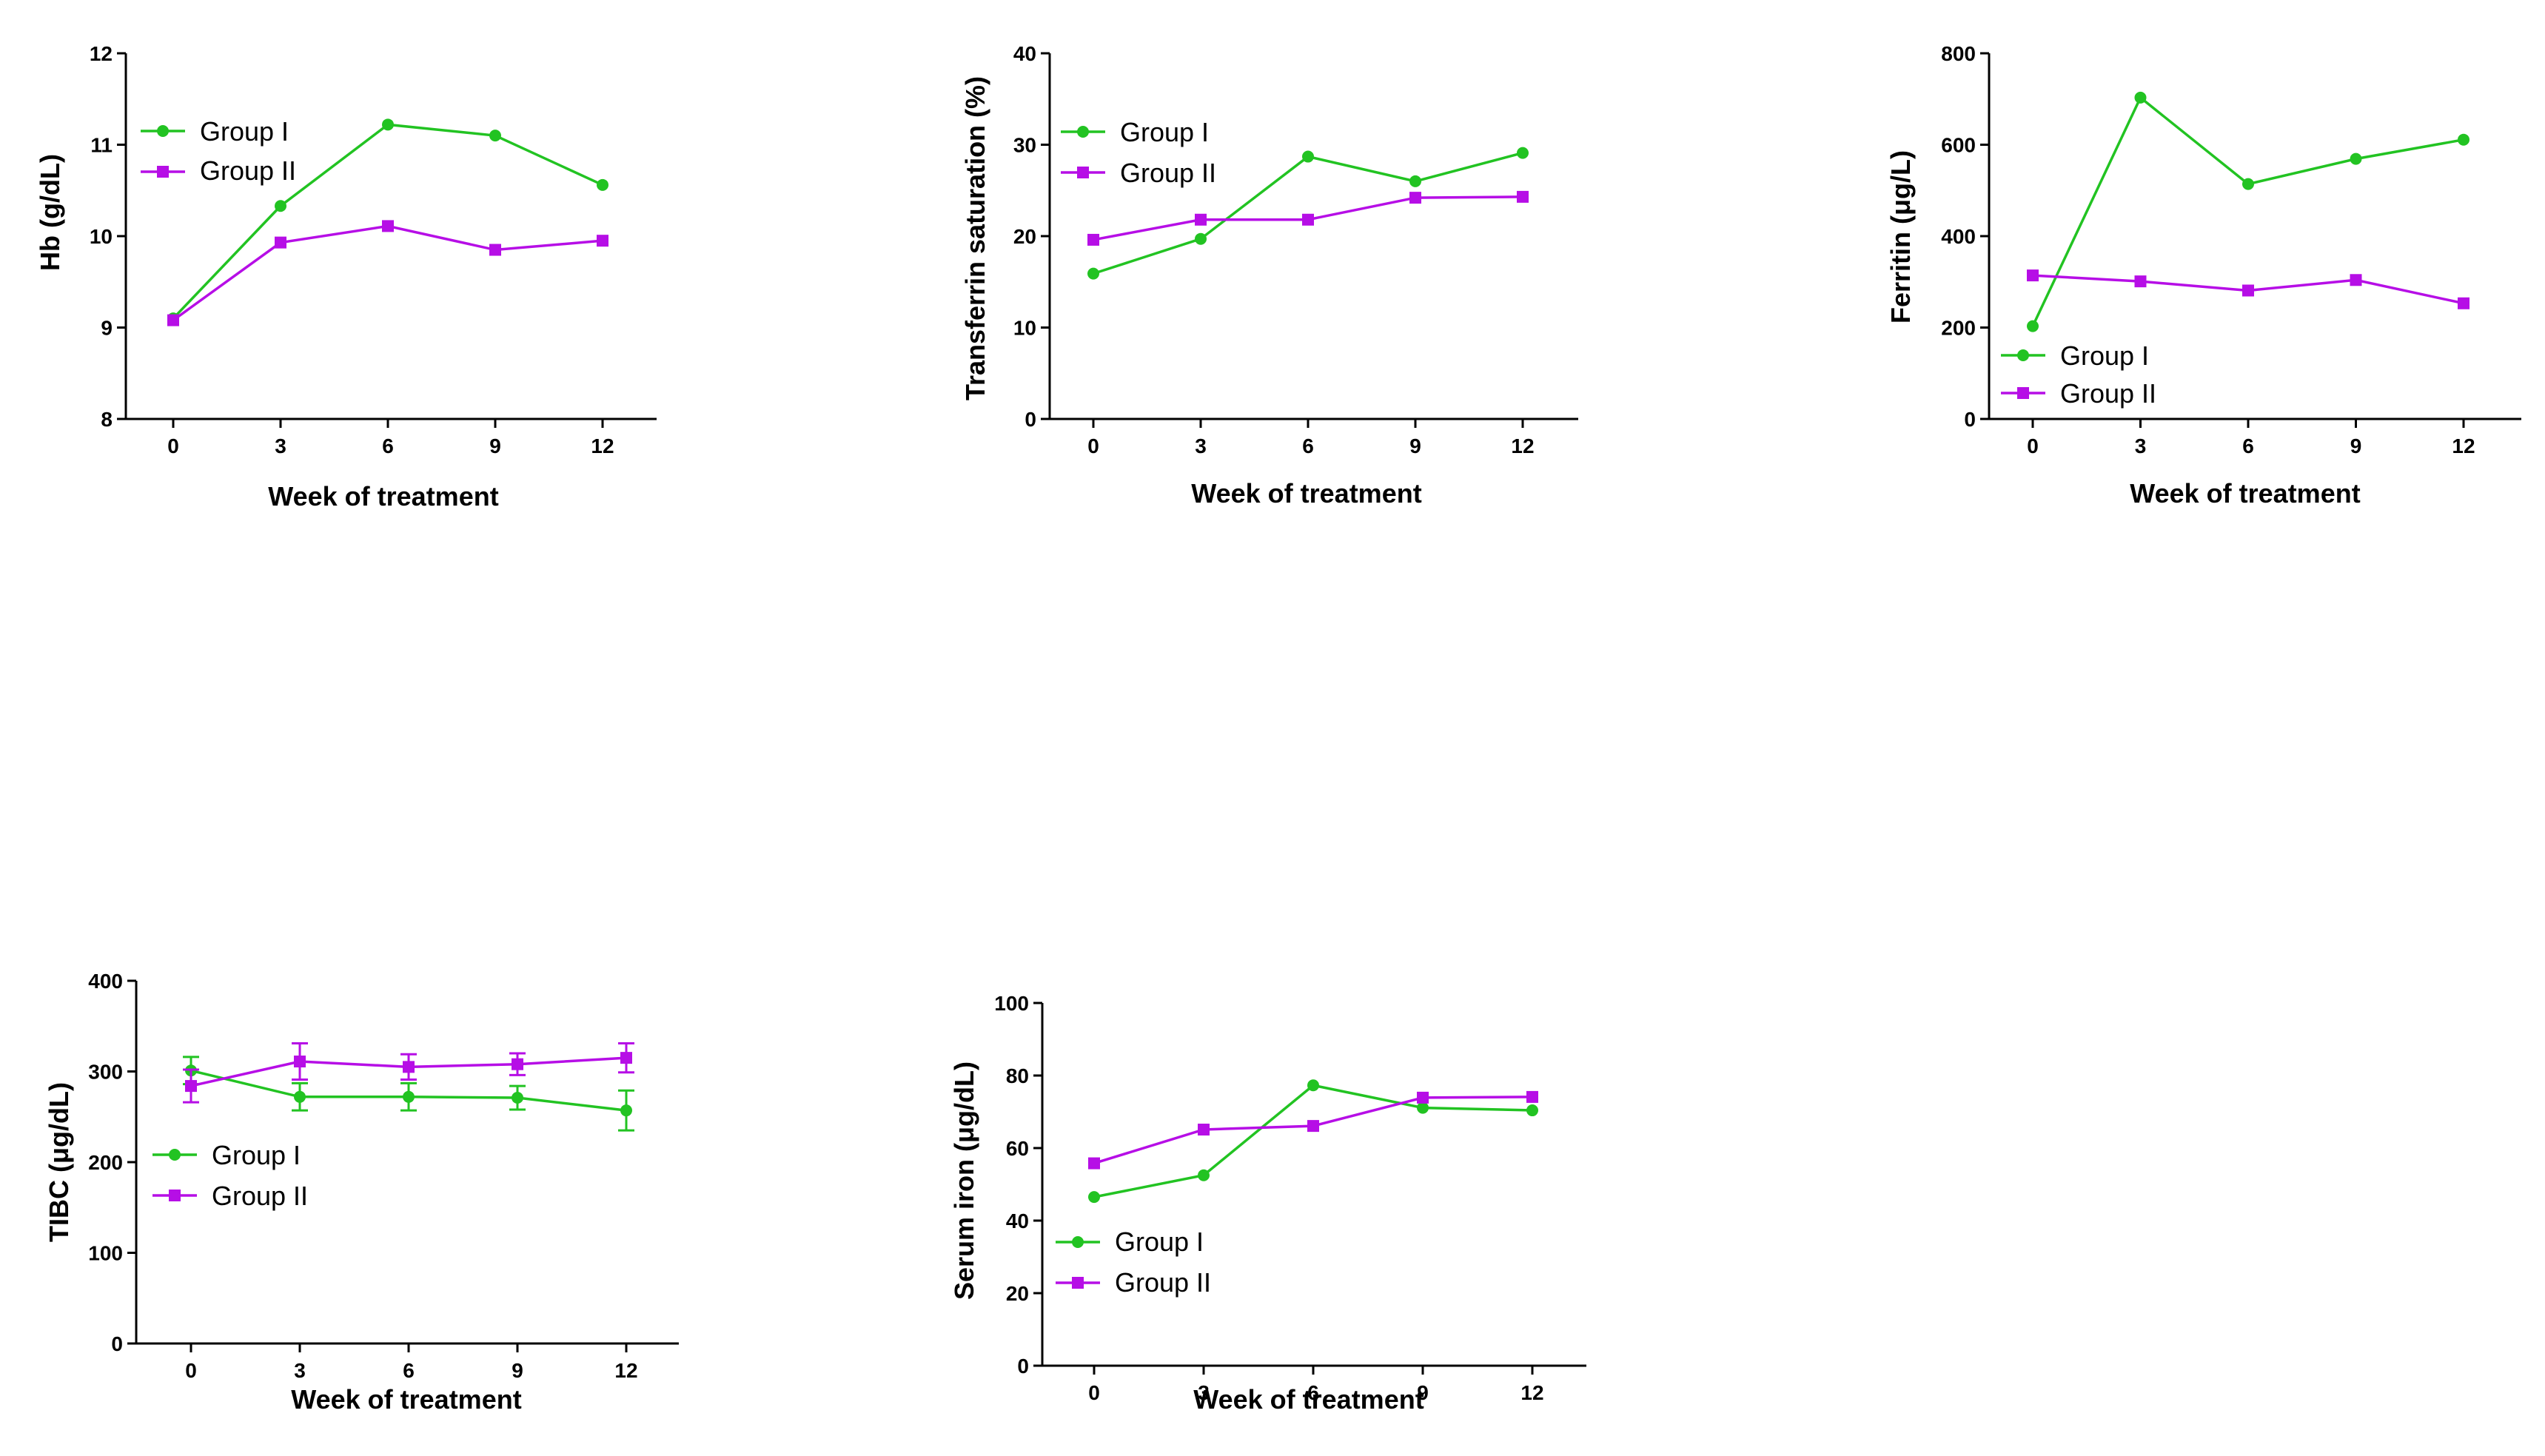  Describe the element at coordinates (102, 53) in the screenshot. I see `chart-hb-y-tick-label: 12` at that location.